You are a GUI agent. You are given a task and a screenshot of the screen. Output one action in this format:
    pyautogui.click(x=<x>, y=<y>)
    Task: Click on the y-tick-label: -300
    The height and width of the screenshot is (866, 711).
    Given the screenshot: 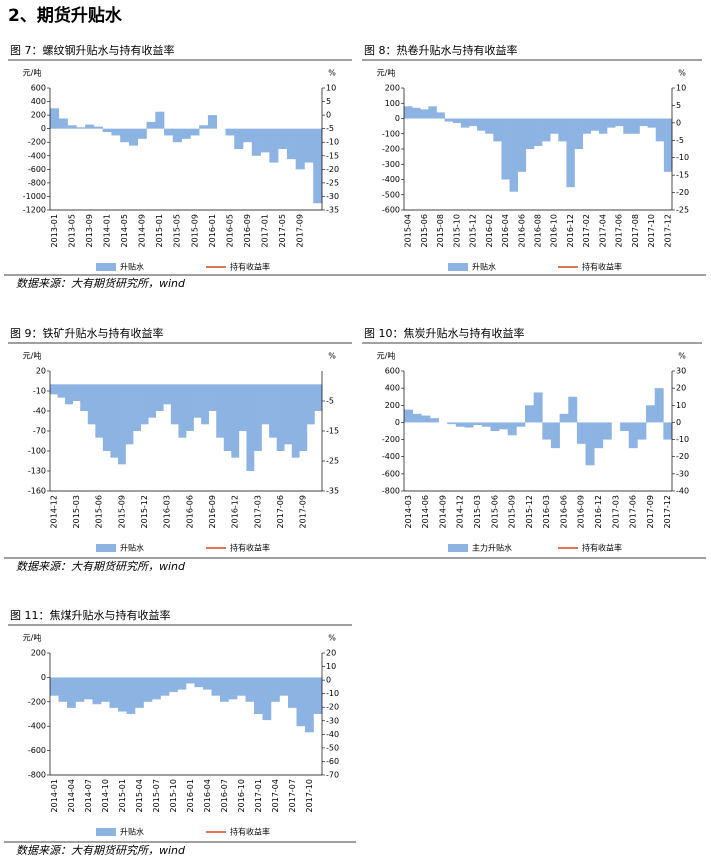 What is the action you would take?
    pyautogui.click(x=391, y=164)
    